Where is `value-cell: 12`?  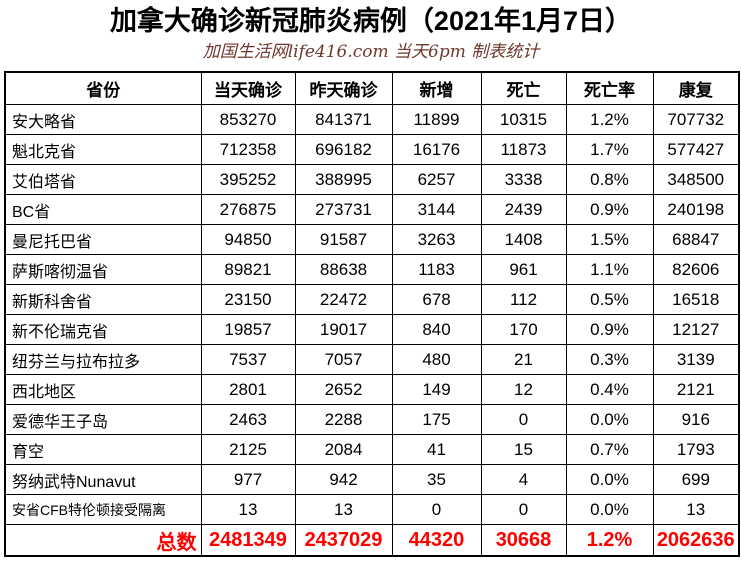
value-cell: 12 is located at coordinates (523, 389).